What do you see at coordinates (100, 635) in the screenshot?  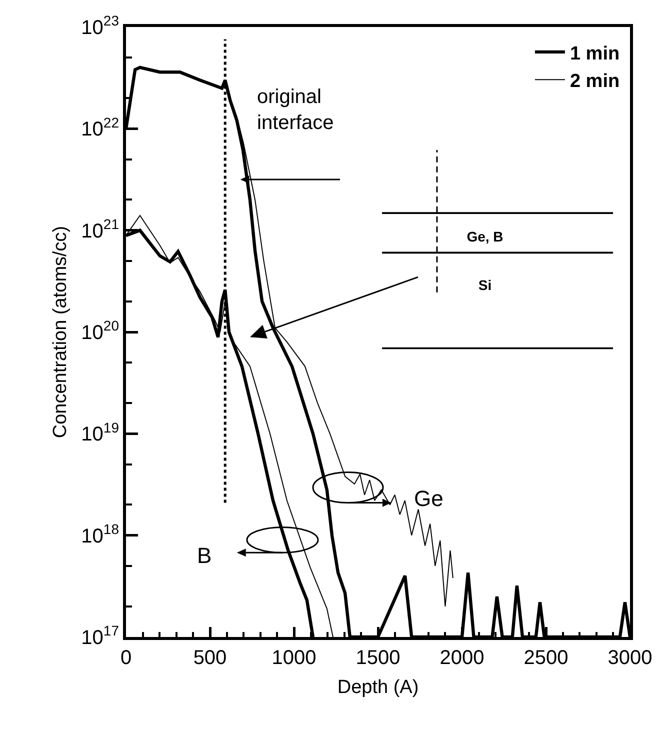 I see `y-tick-label: 10$^{17}$` at bounding box center [100, 635].